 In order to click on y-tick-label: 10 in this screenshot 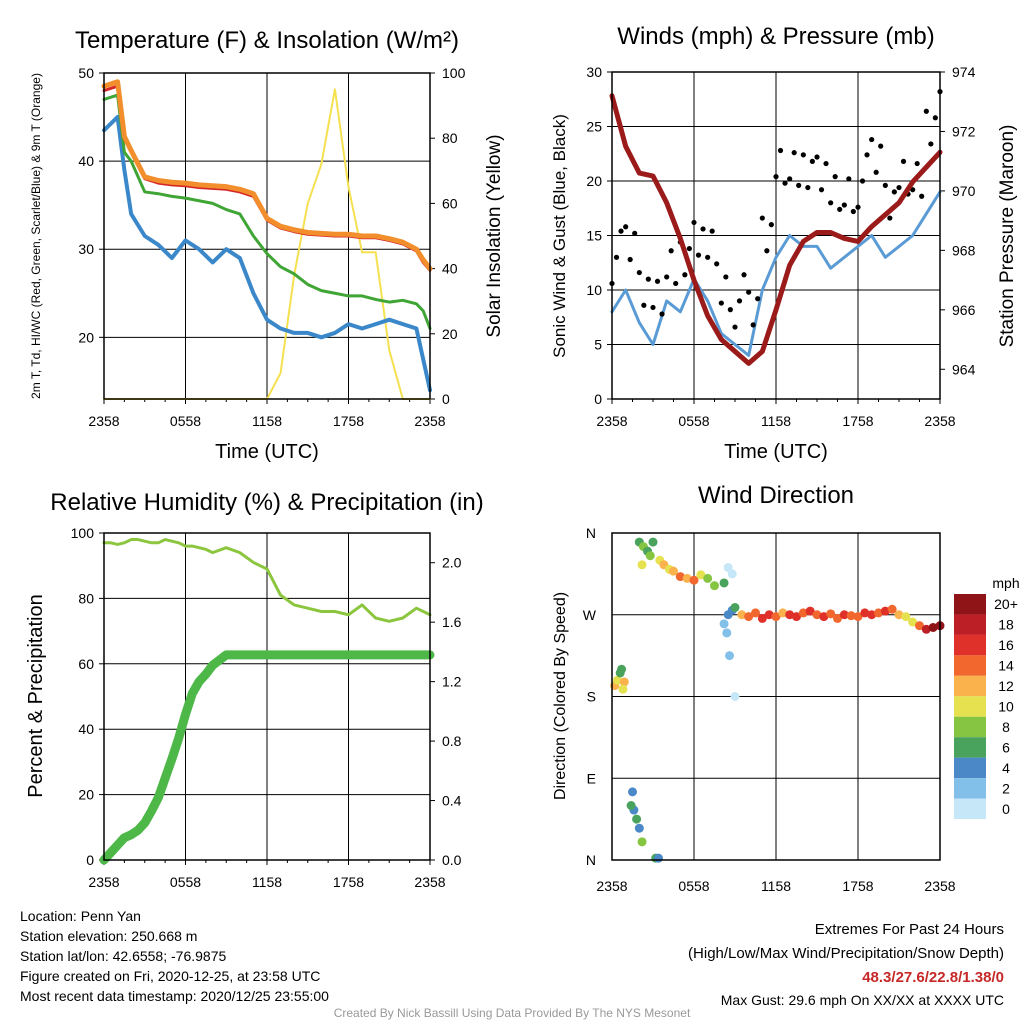, I will do `click(594, 290)`.